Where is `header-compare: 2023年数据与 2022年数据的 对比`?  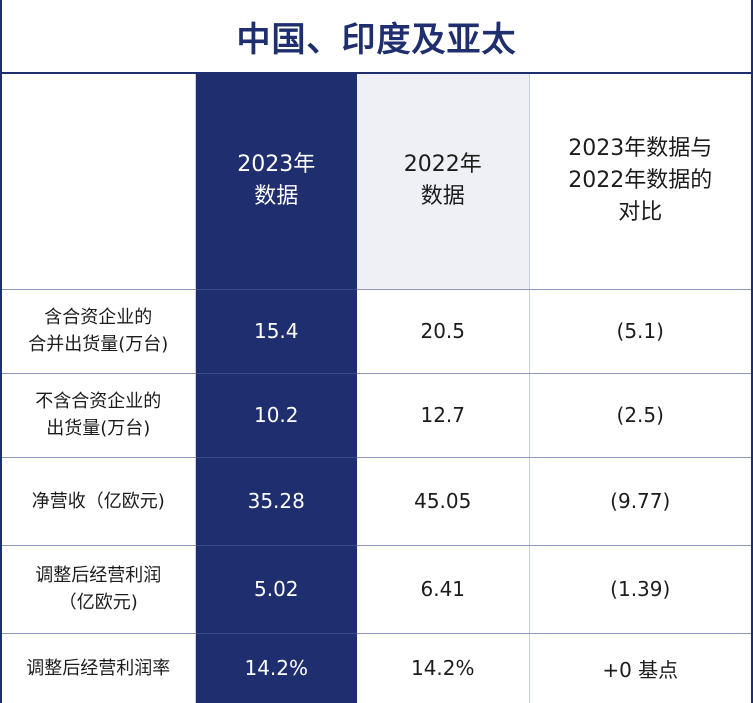
header-compare: 2023年数据与 2022年数据的 对比 is located at coordinates (640, 182).